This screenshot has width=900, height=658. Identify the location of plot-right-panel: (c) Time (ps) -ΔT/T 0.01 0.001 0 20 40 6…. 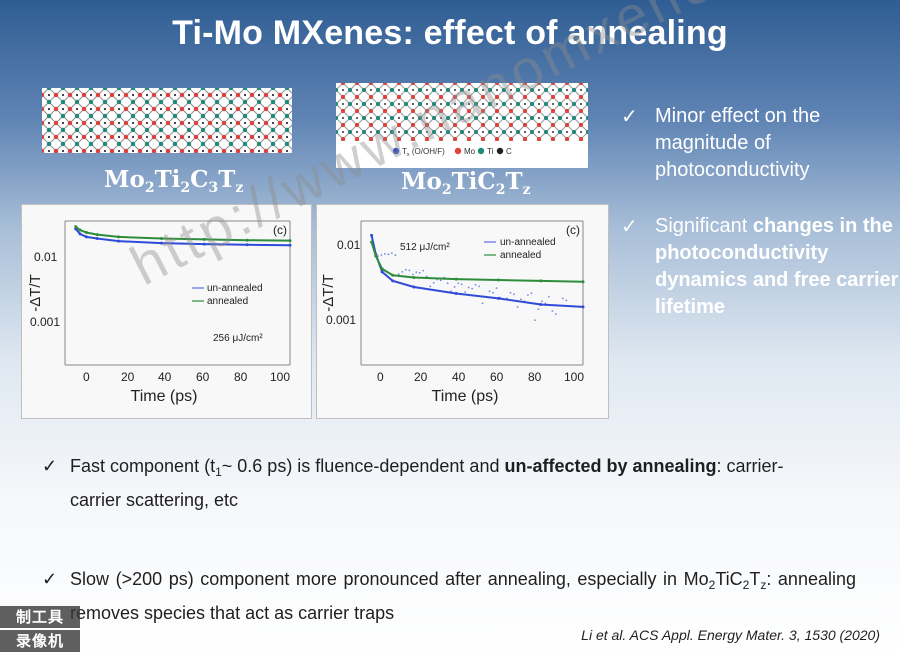
(462, 311).